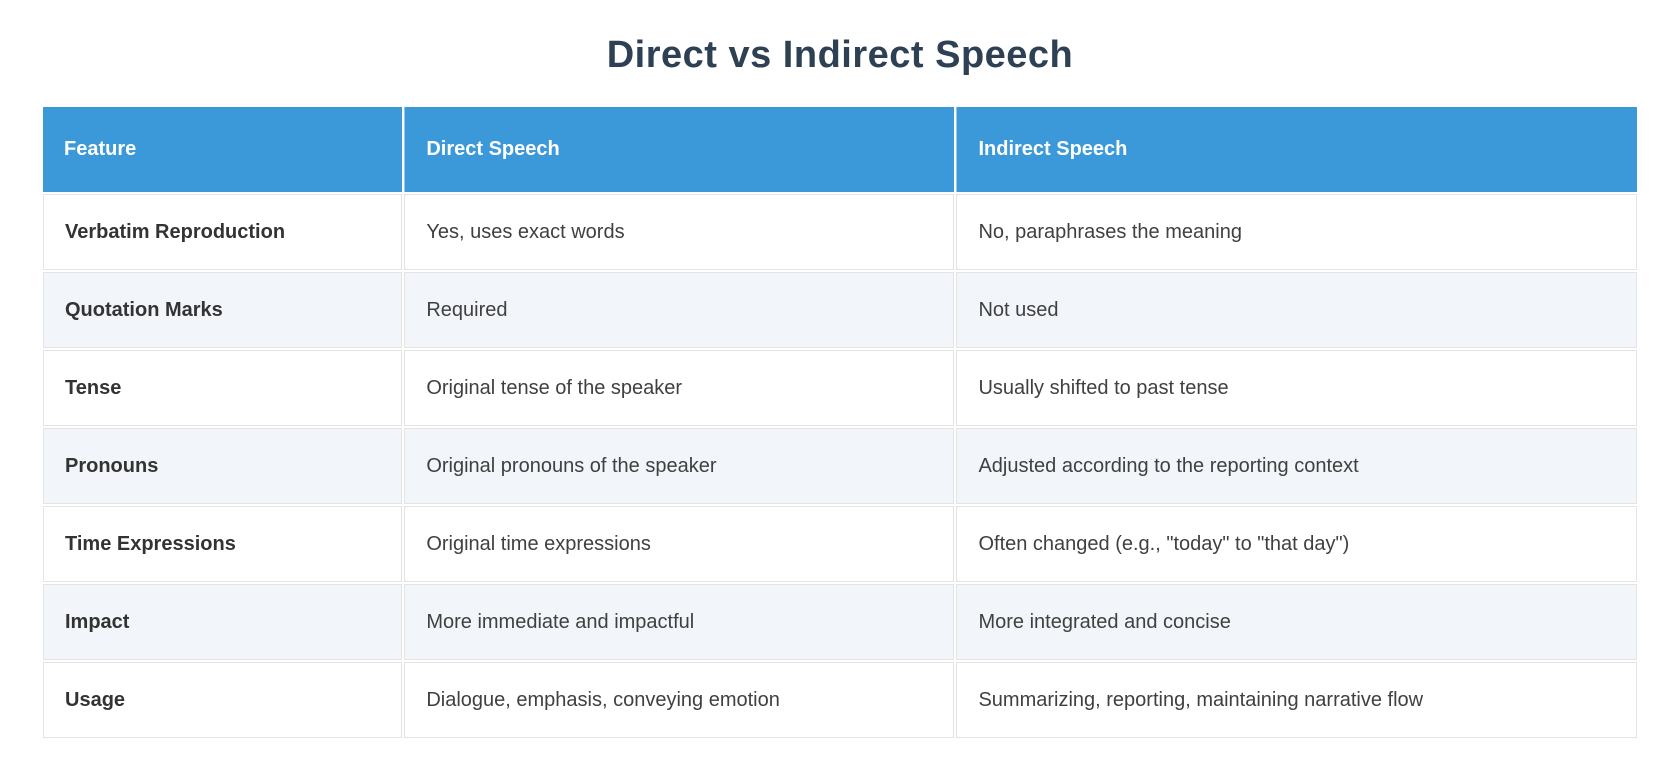 The image size is (1680, 782). What do you see at coordinates (679, 466) in the screenshot?
I see `cell-direct-speech: Original pronouns of the speaker` at bounding box center [679, 466].